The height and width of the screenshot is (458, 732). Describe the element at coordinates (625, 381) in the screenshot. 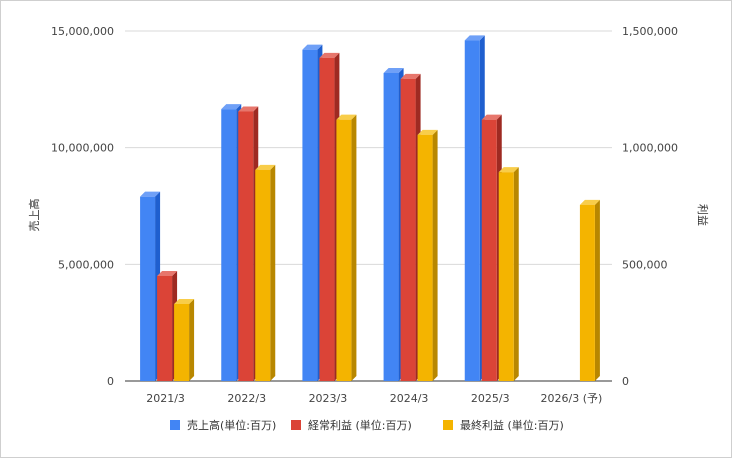

I see `right-tick-label: 0` at that location.